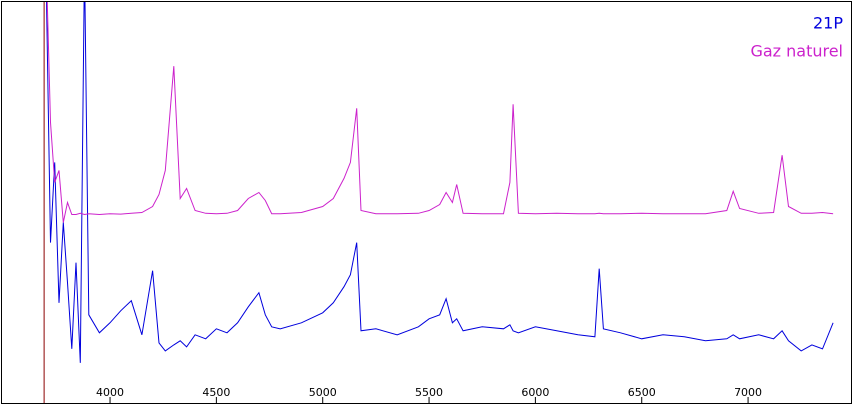  What do you see at coordinates (216, 392) in the screenshot?
I see `x-tick-label: 4500` at bounding box center [216, 392].